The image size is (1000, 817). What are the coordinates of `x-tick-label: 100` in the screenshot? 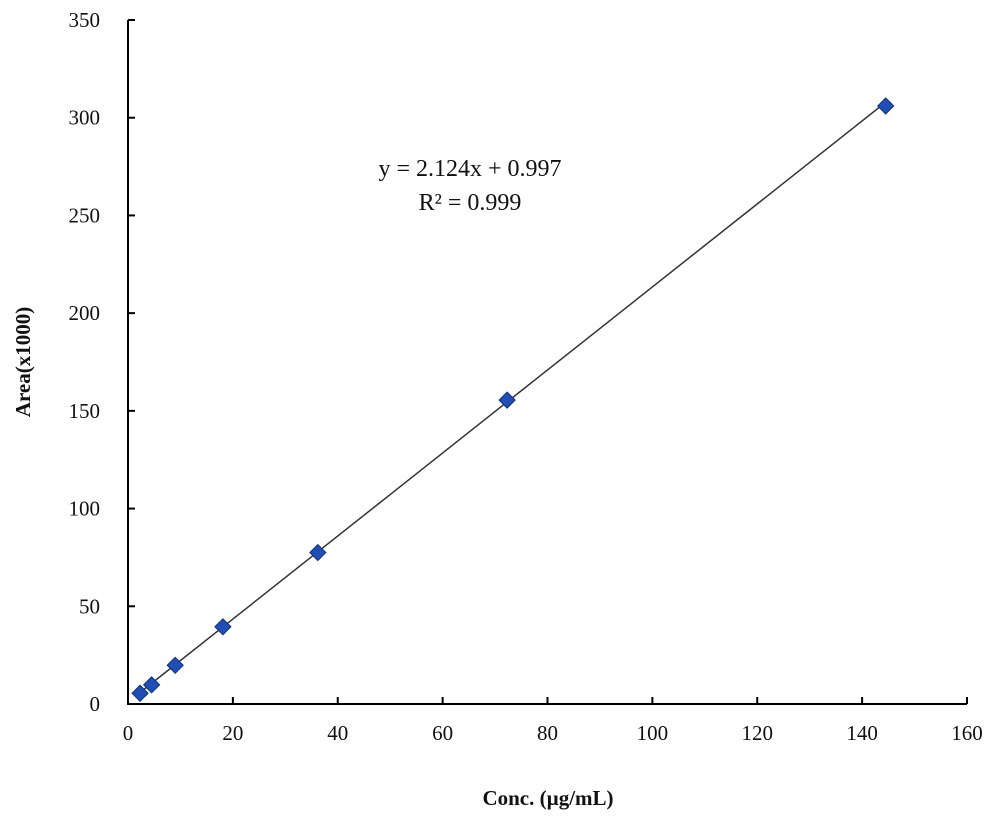 It's located at (653, 733).